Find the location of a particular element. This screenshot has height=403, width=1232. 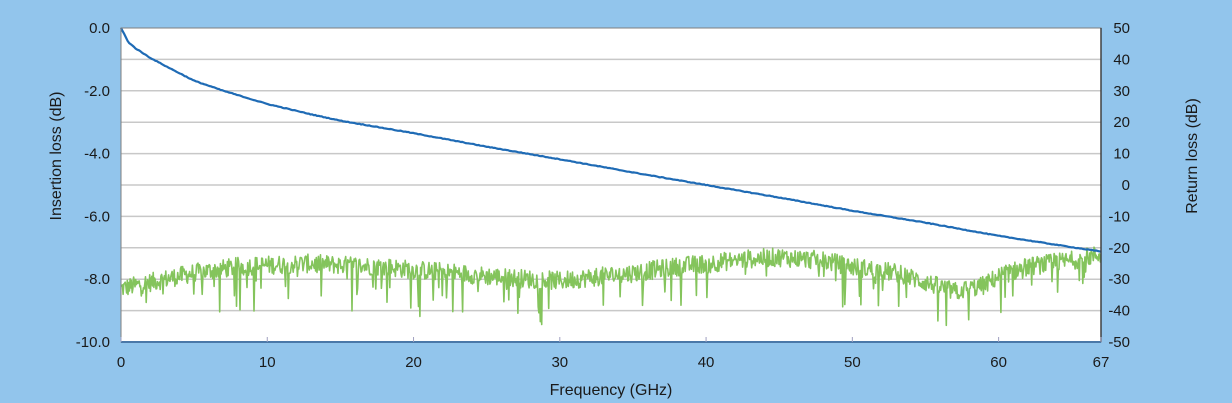

y-tick-label: -6.0 is located at coordinates (97, 216).